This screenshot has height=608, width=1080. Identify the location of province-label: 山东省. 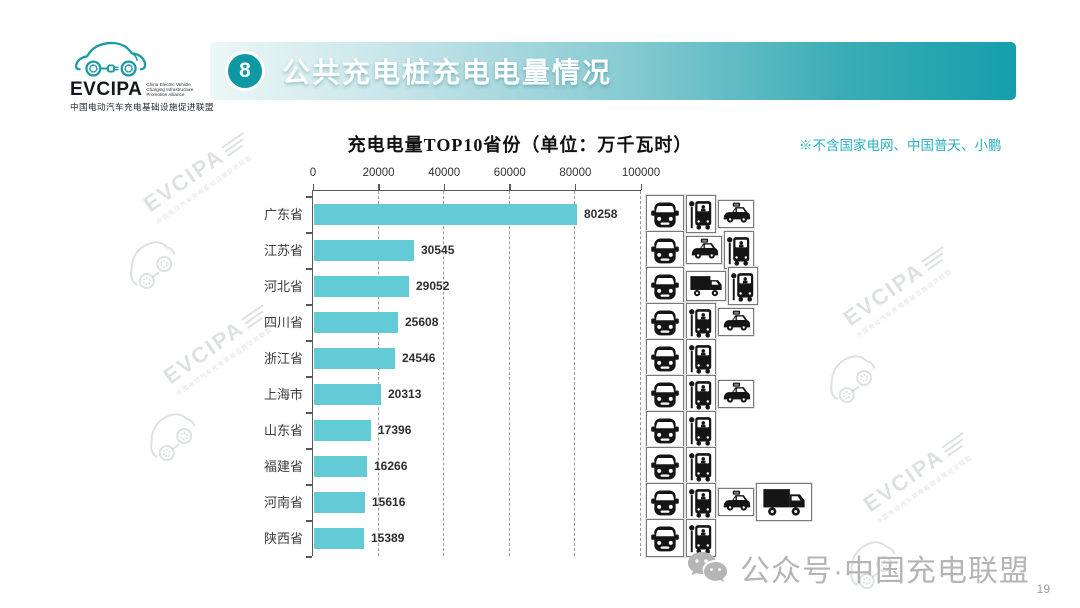
(283, 430).